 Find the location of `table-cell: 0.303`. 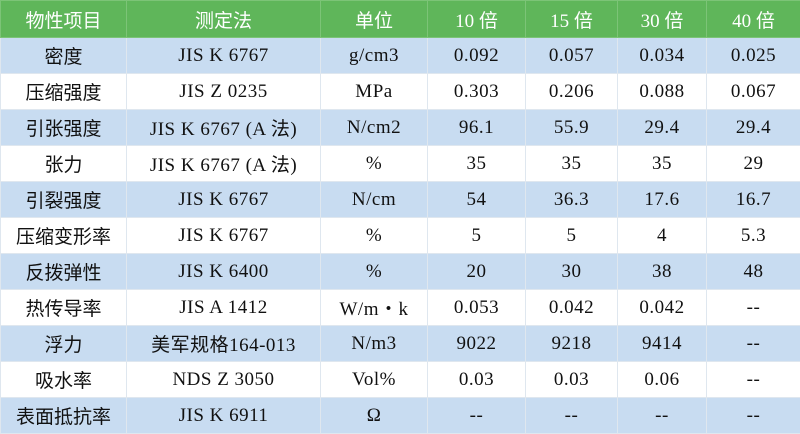

table-cell: 0.303 is located at coordinates (477, 92).